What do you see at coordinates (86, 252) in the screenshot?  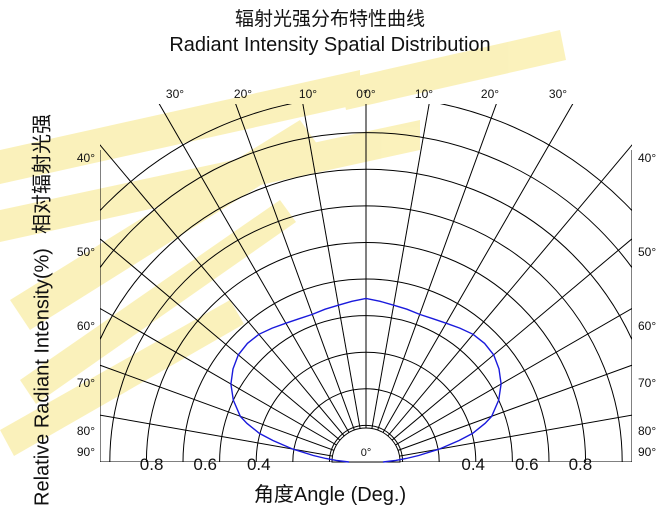 I see `side-angle-label-left: 50°` at bounding box center [86, 252].